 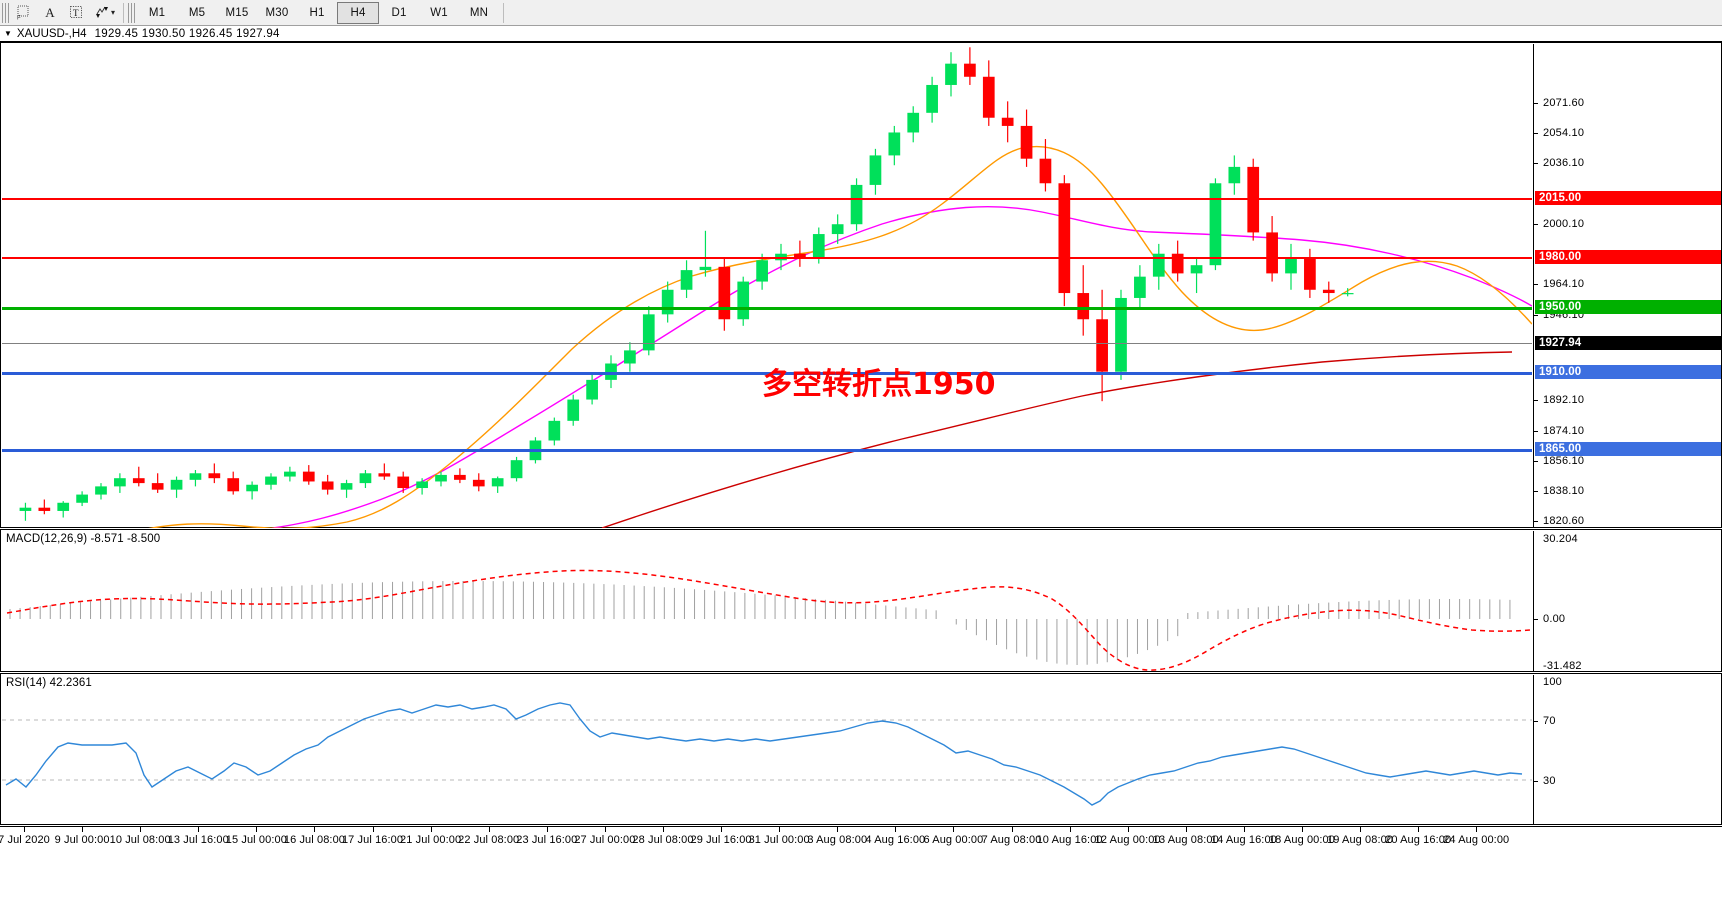 I want to click on time-axis-label: 21 Jul 00:00, so click(x=431, y=840).